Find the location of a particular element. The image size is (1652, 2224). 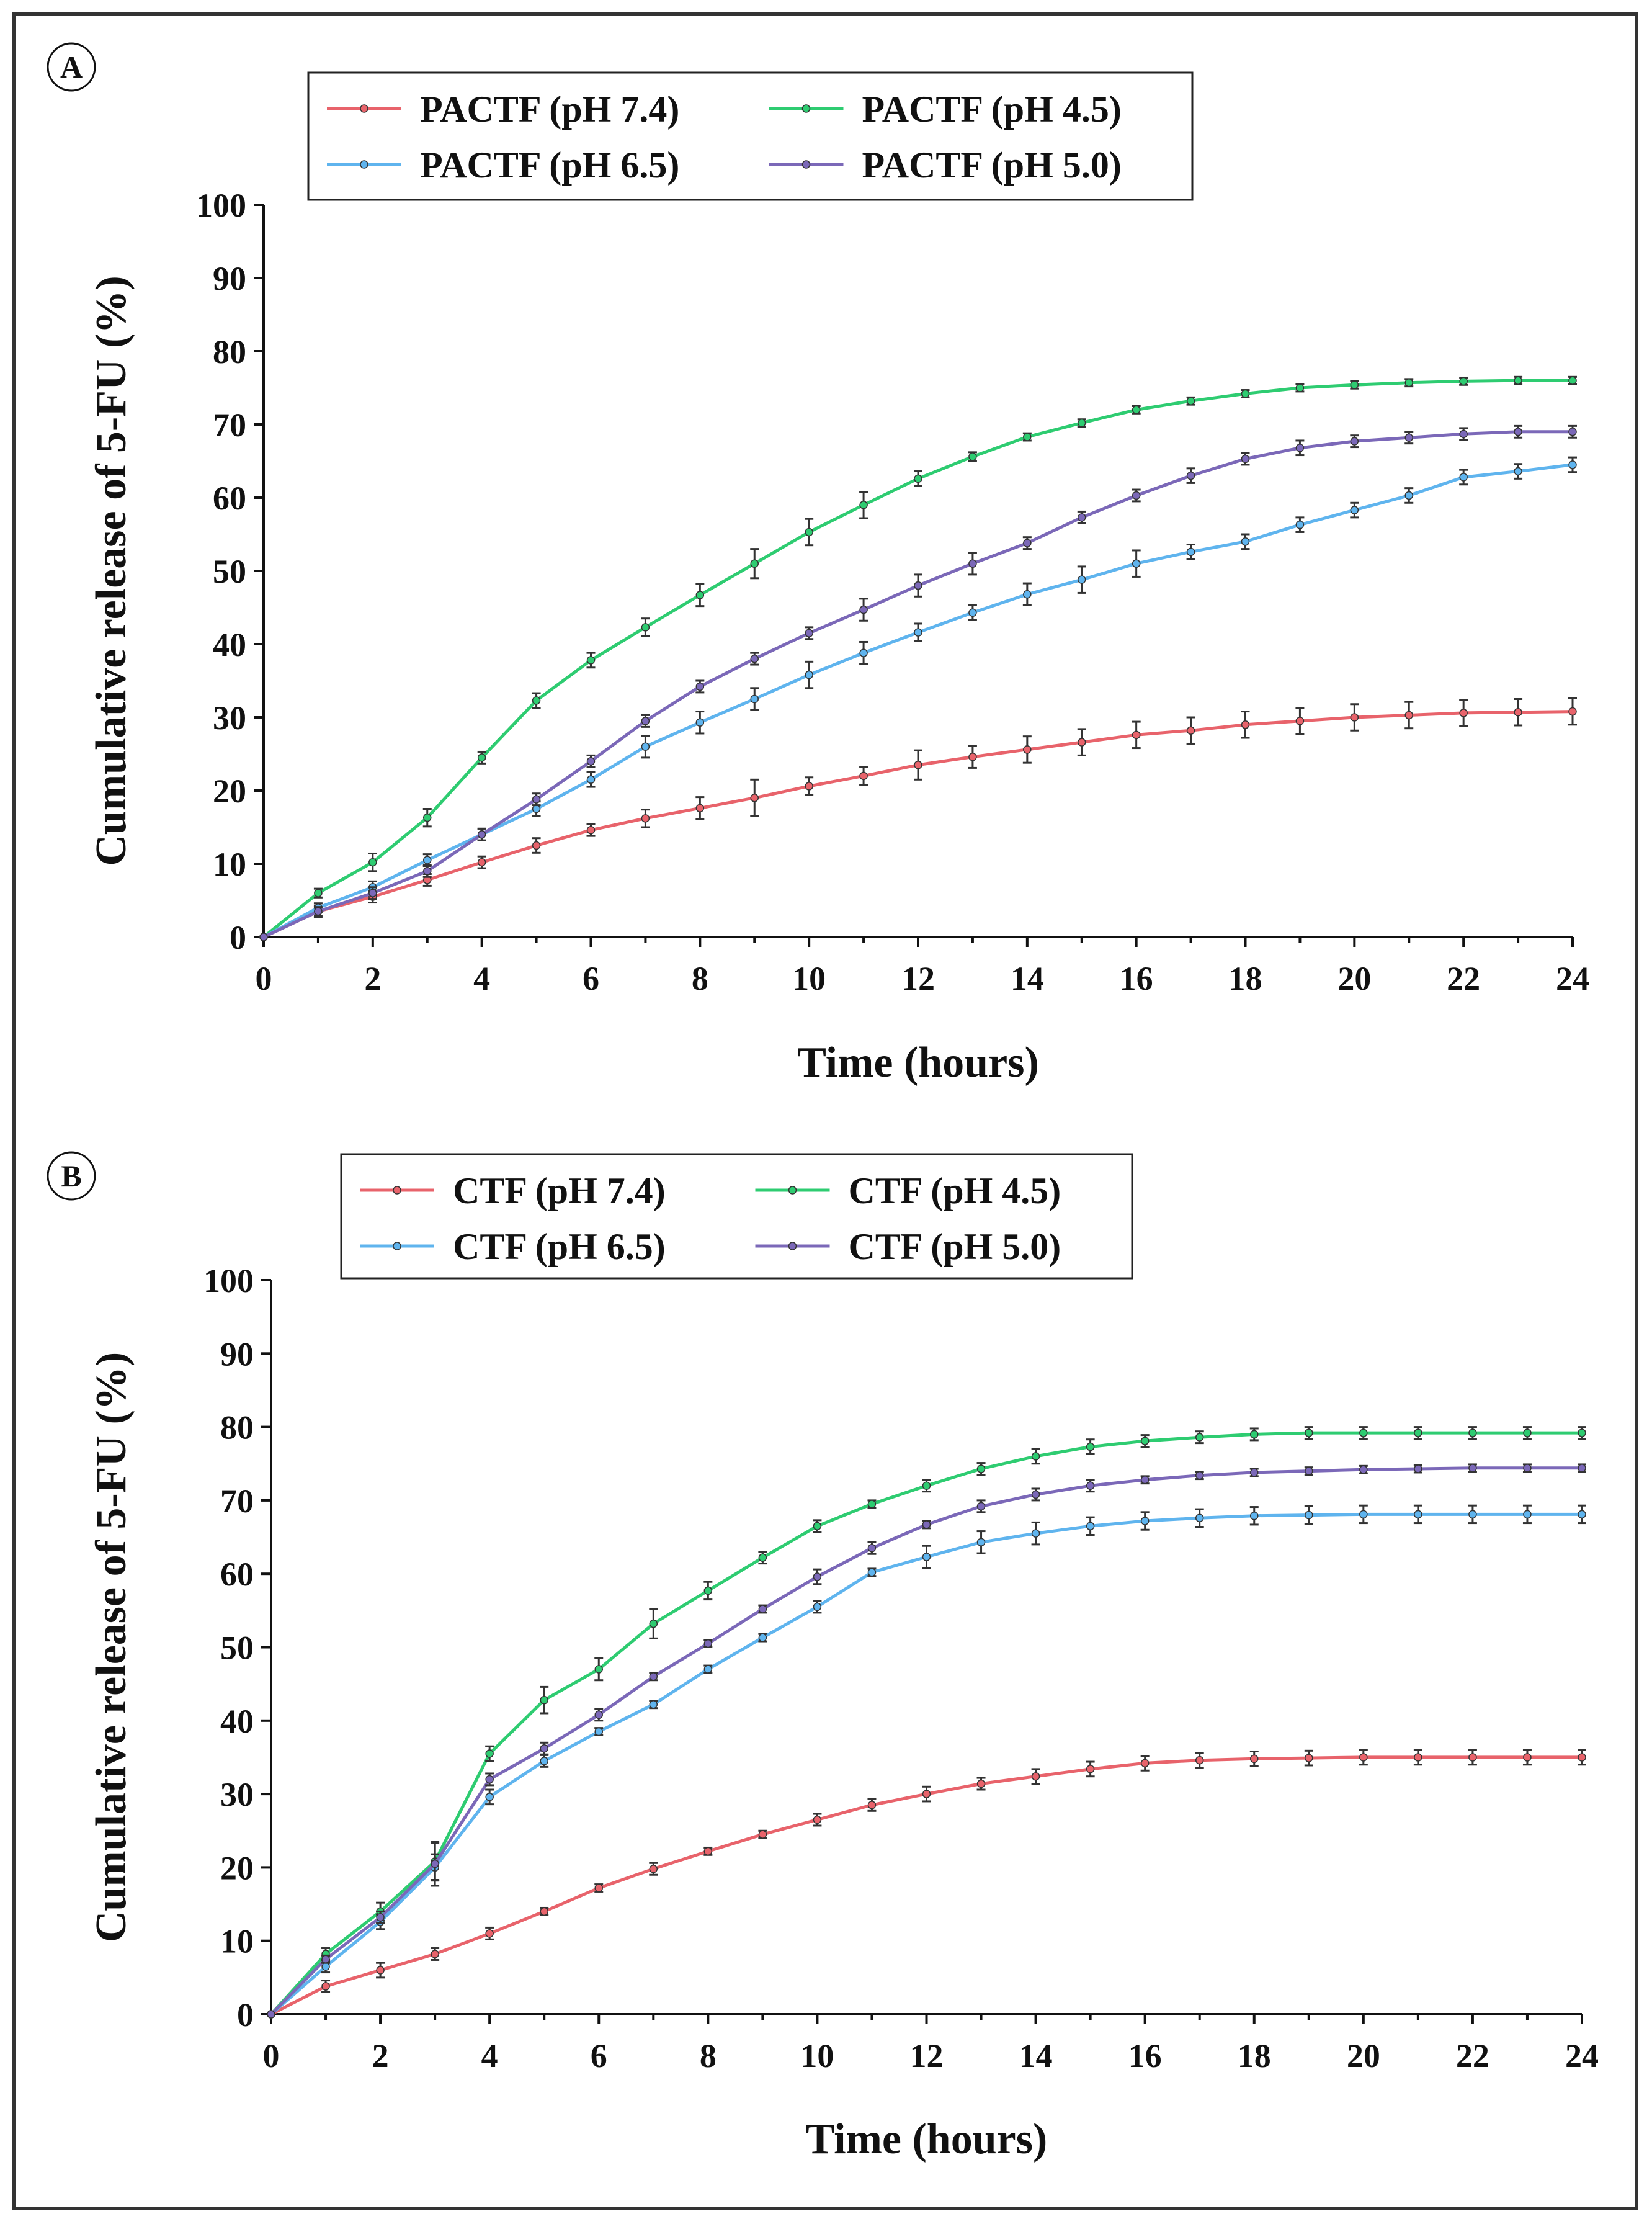

legend-label: CTF (pH 7.4) is located at coordinates (559, 1190).